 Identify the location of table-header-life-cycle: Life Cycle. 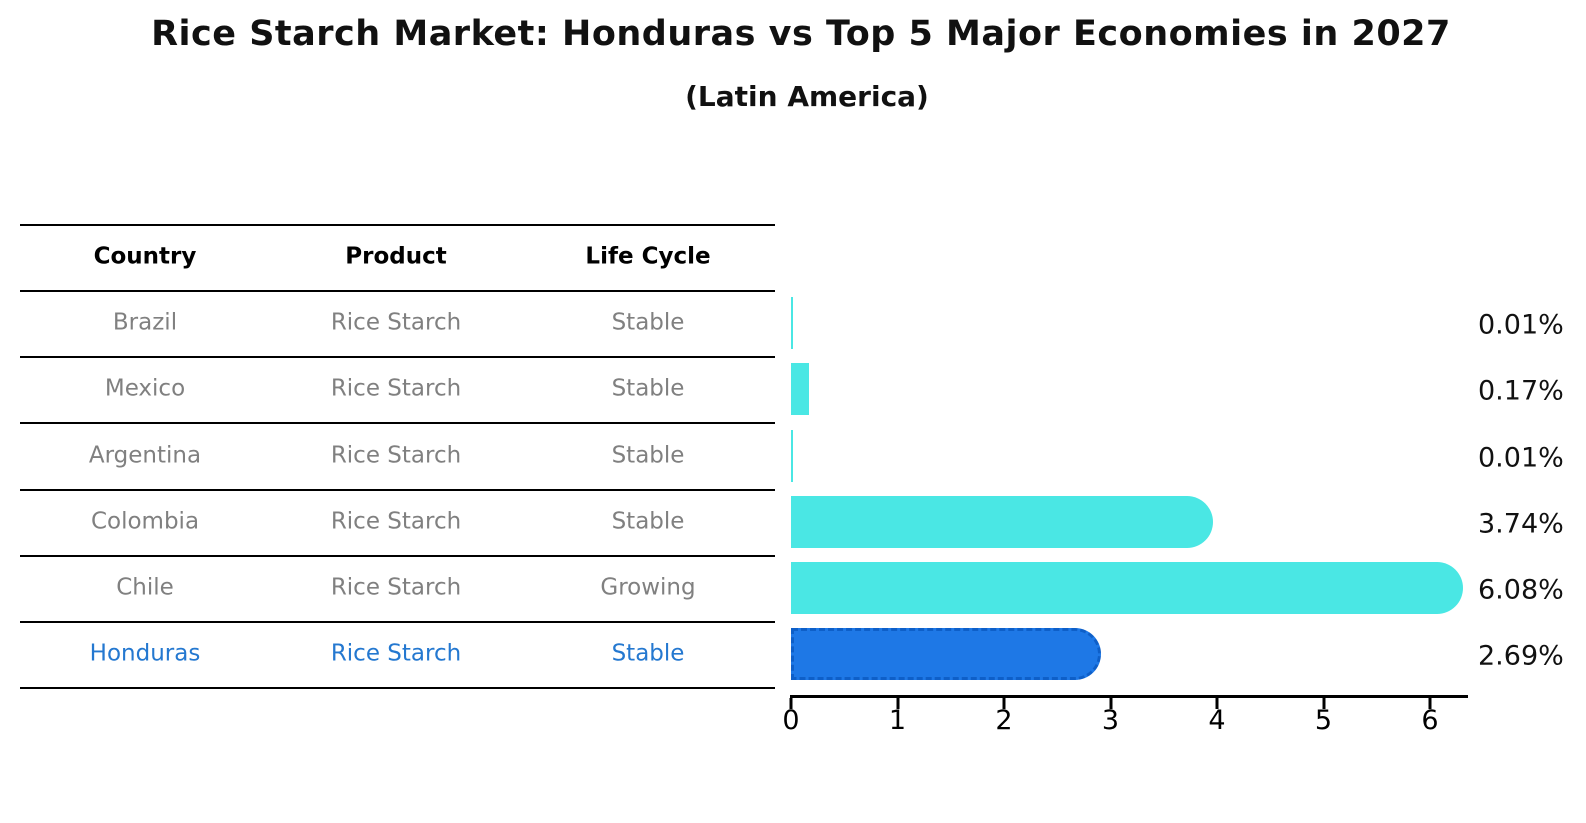
(648, 256).